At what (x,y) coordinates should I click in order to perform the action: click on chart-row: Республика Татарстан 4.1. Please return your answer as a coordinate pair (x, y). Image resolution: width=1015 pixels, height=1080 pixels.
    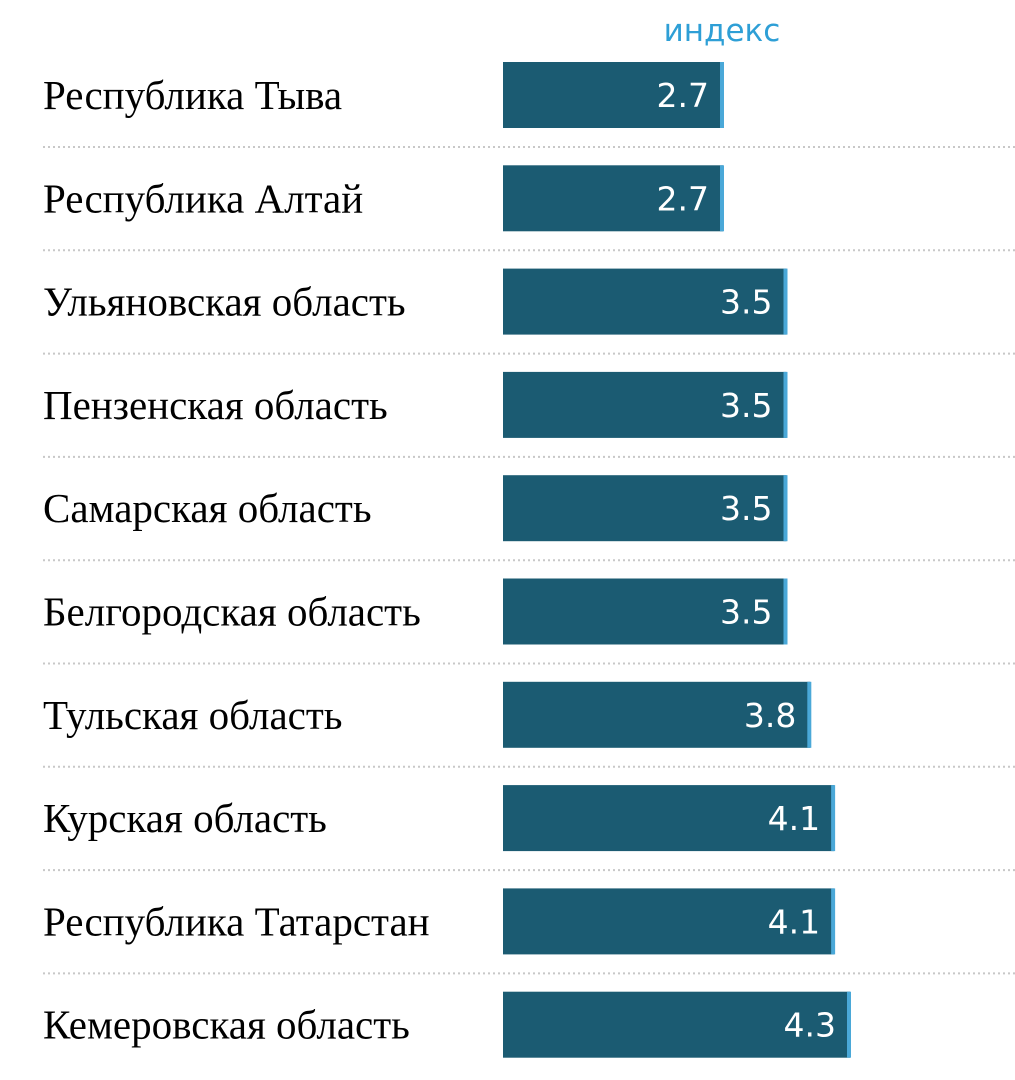
    Looking at the image, I should click on (439, 921).